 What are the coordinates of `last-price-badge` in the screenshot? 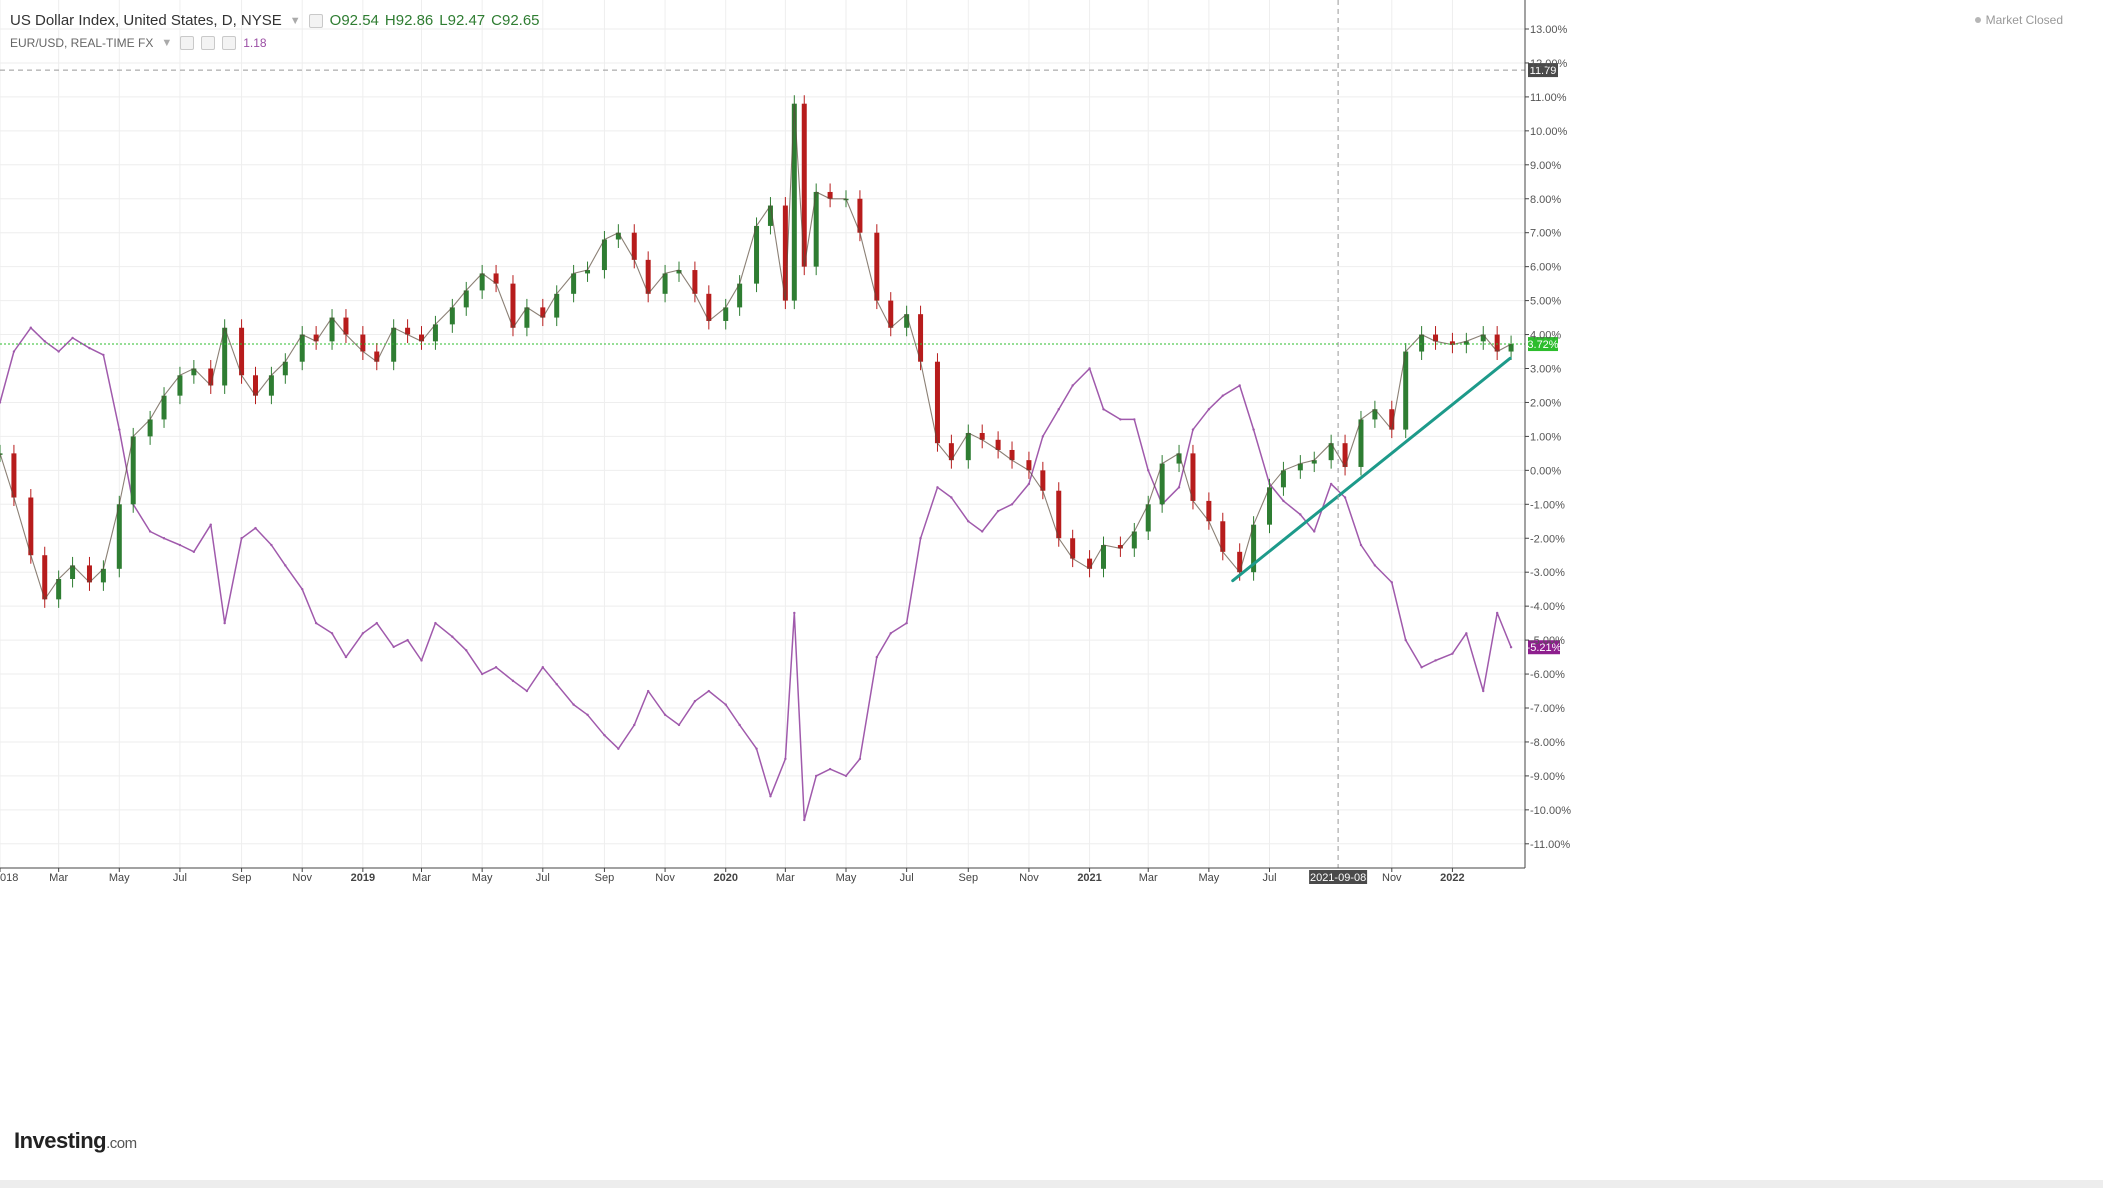 It's located at (1543, 344).